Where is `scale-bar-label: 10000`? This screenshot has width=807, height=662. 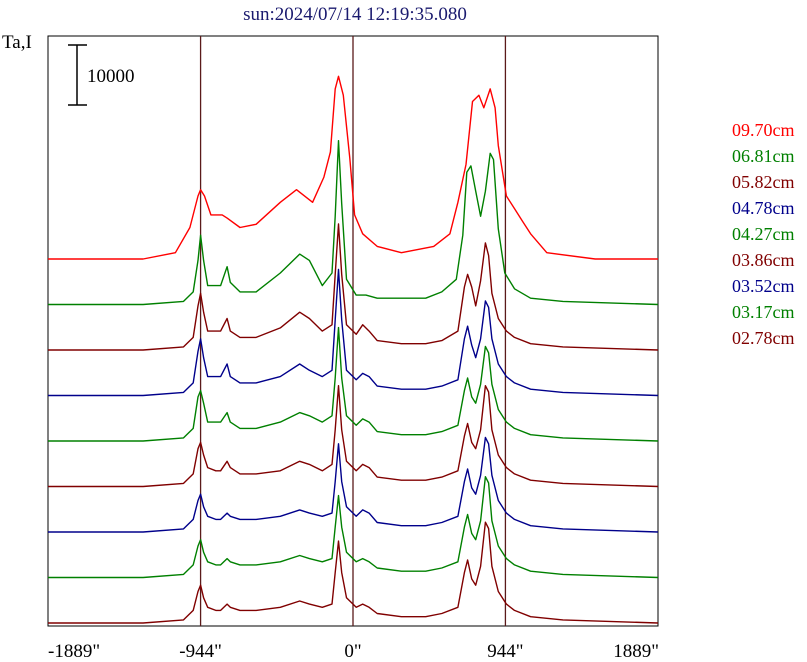 scale-bar-label: 10000 is located at coordinates (111, 76).